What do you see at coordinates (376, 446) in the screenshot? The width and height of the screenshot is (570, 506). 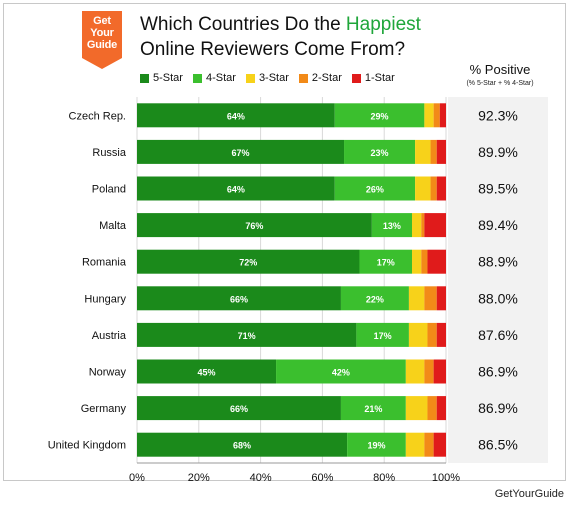 I see `data-label: 19%` at bounding box center [376, 446].